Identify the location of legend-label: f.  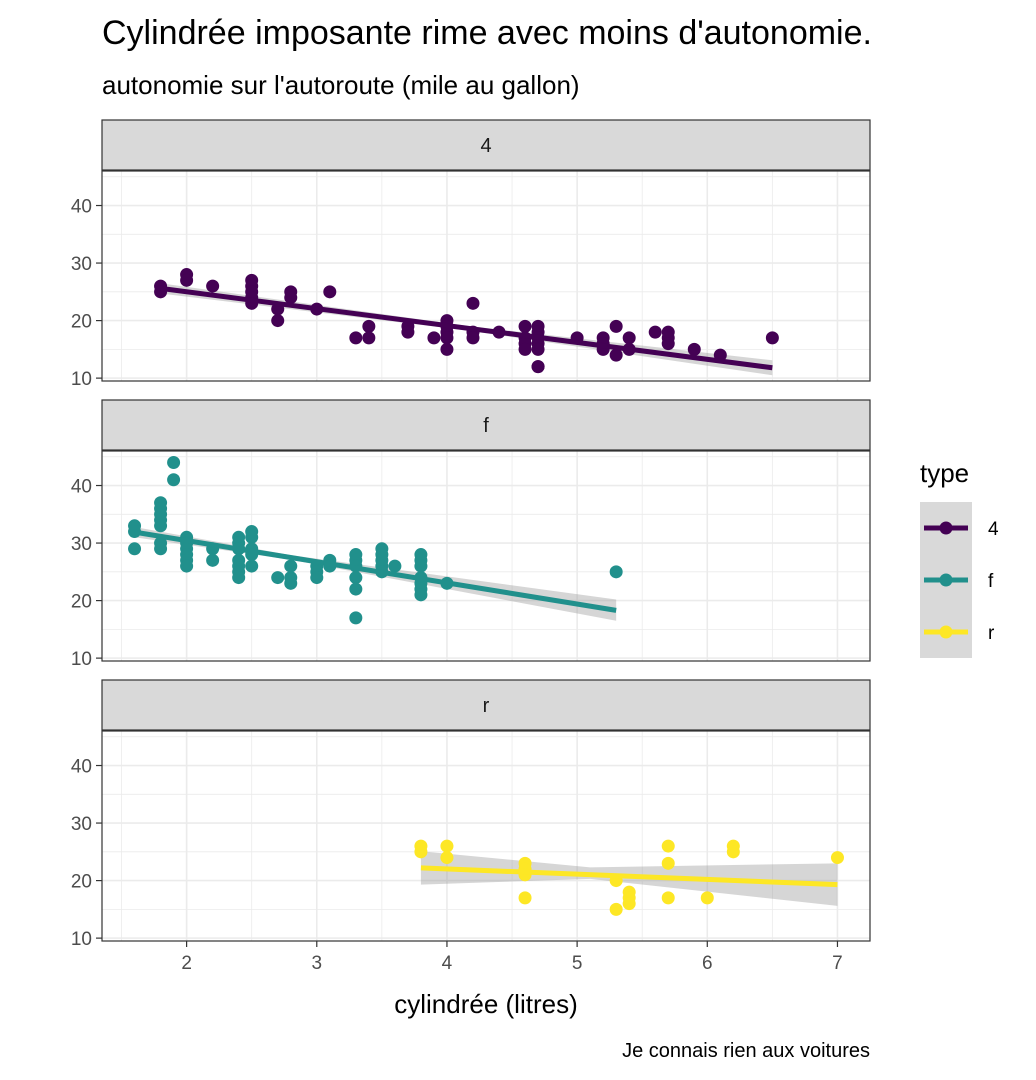
(991, 581).